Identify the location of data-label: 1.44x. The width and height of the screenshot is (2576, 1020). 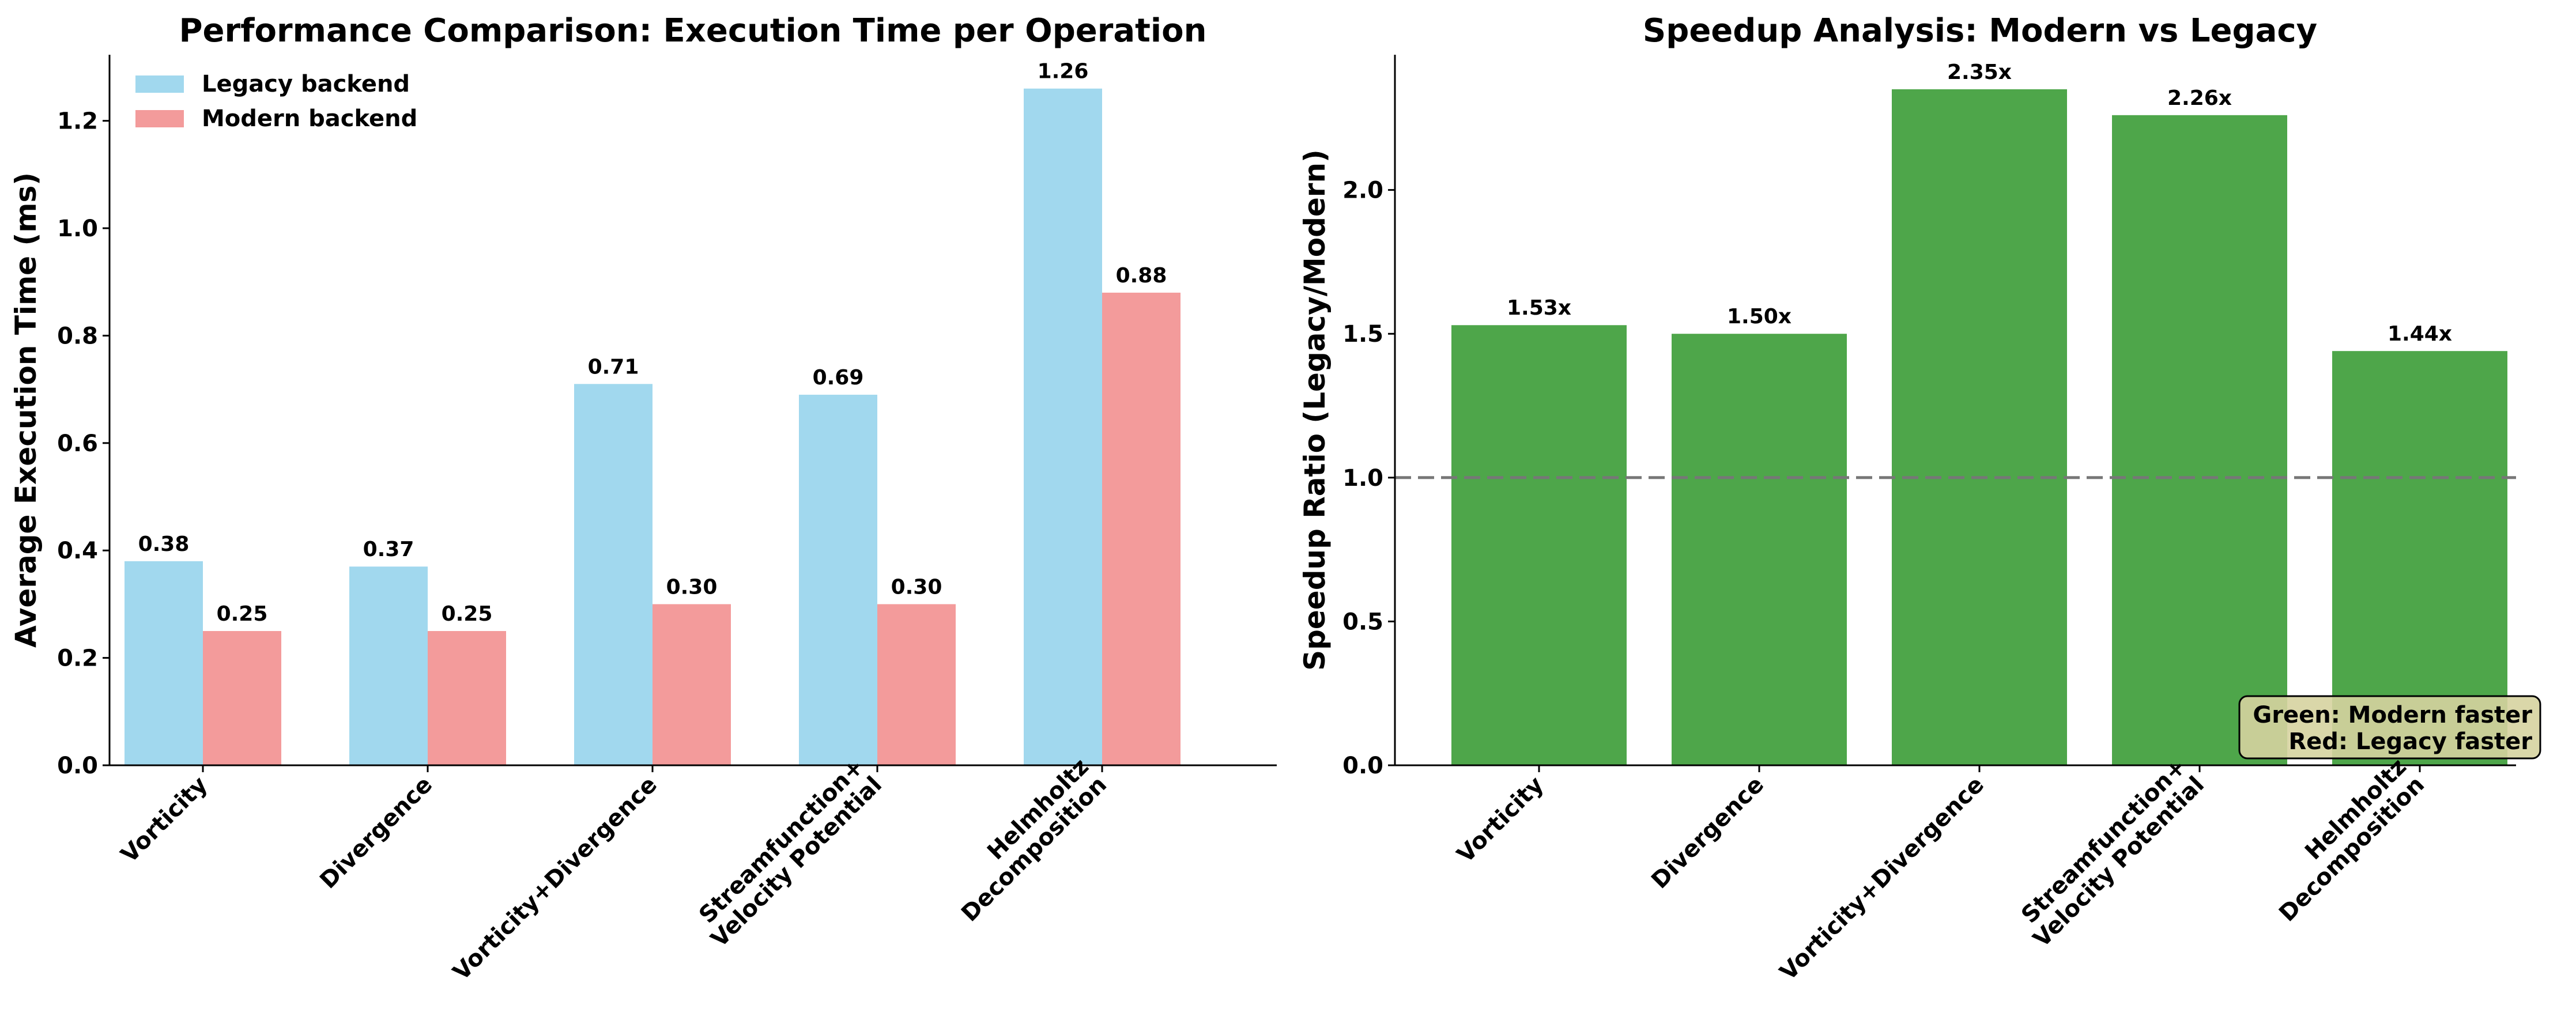
(2420, 334).